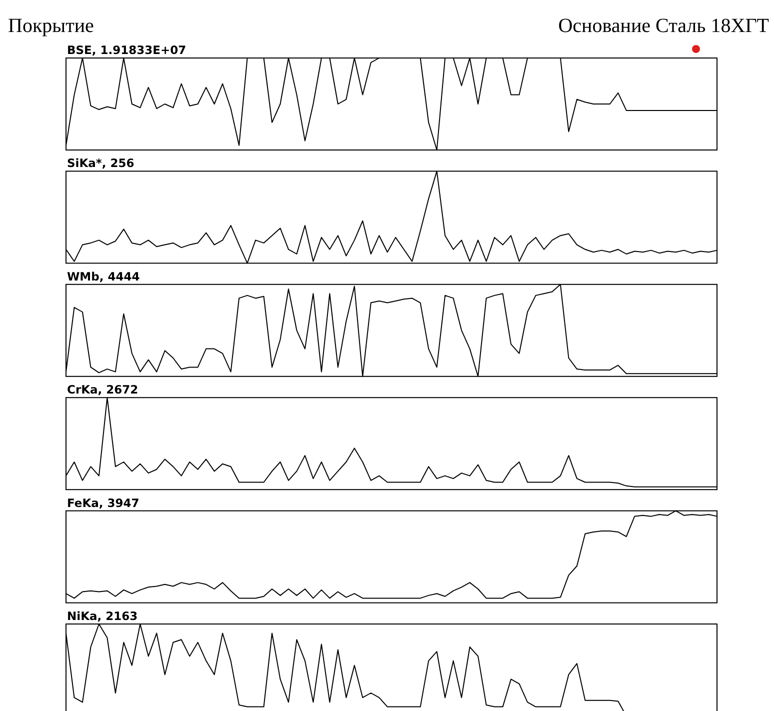 The height and width of the screenshot is (711, 774). Describe the element at coordinates (103, 276) in the screenshot. I see `chart-title: WMb, 4444` at that location.